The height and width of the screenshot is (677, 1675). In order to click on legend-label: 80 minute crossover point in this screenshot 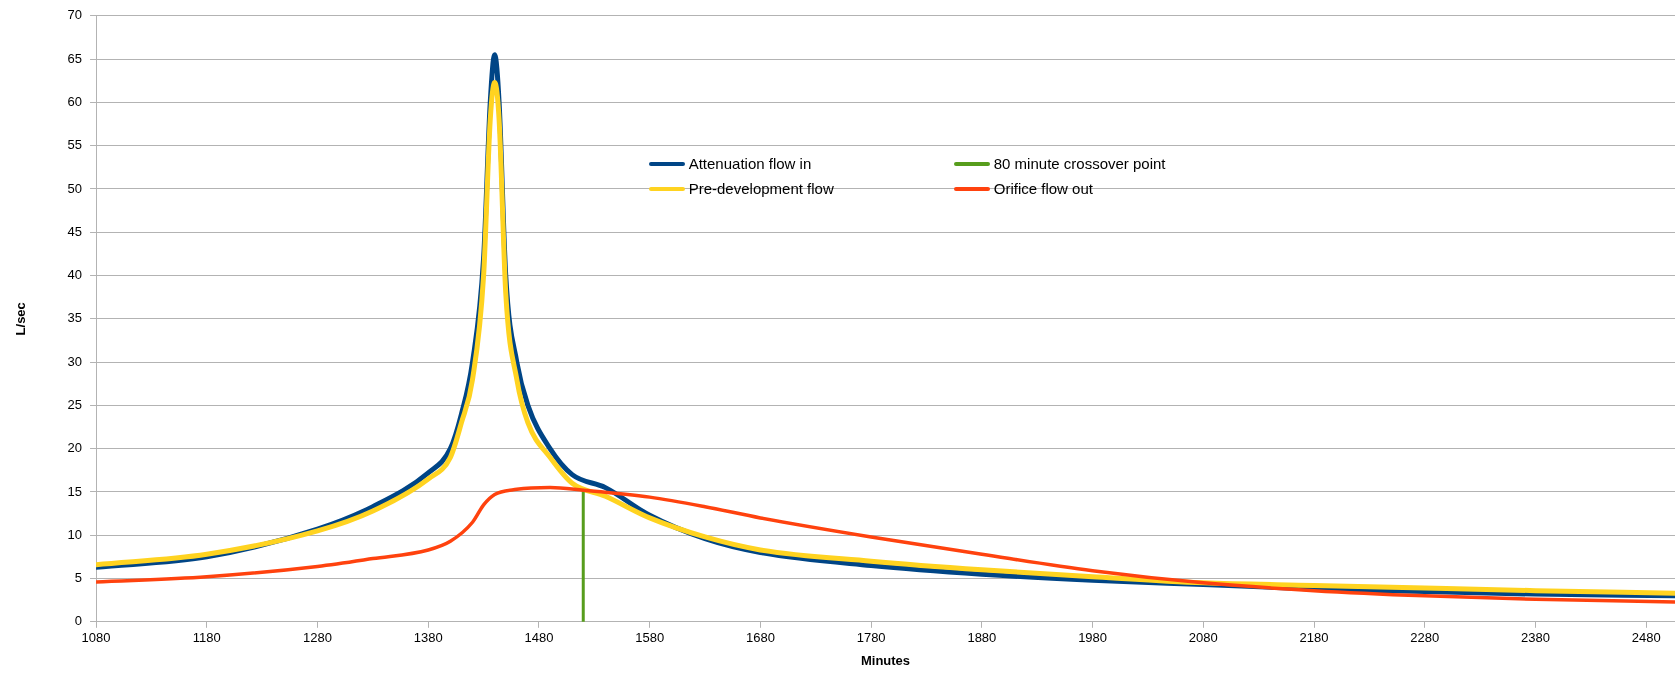, I will do `click(1079, 164)`.